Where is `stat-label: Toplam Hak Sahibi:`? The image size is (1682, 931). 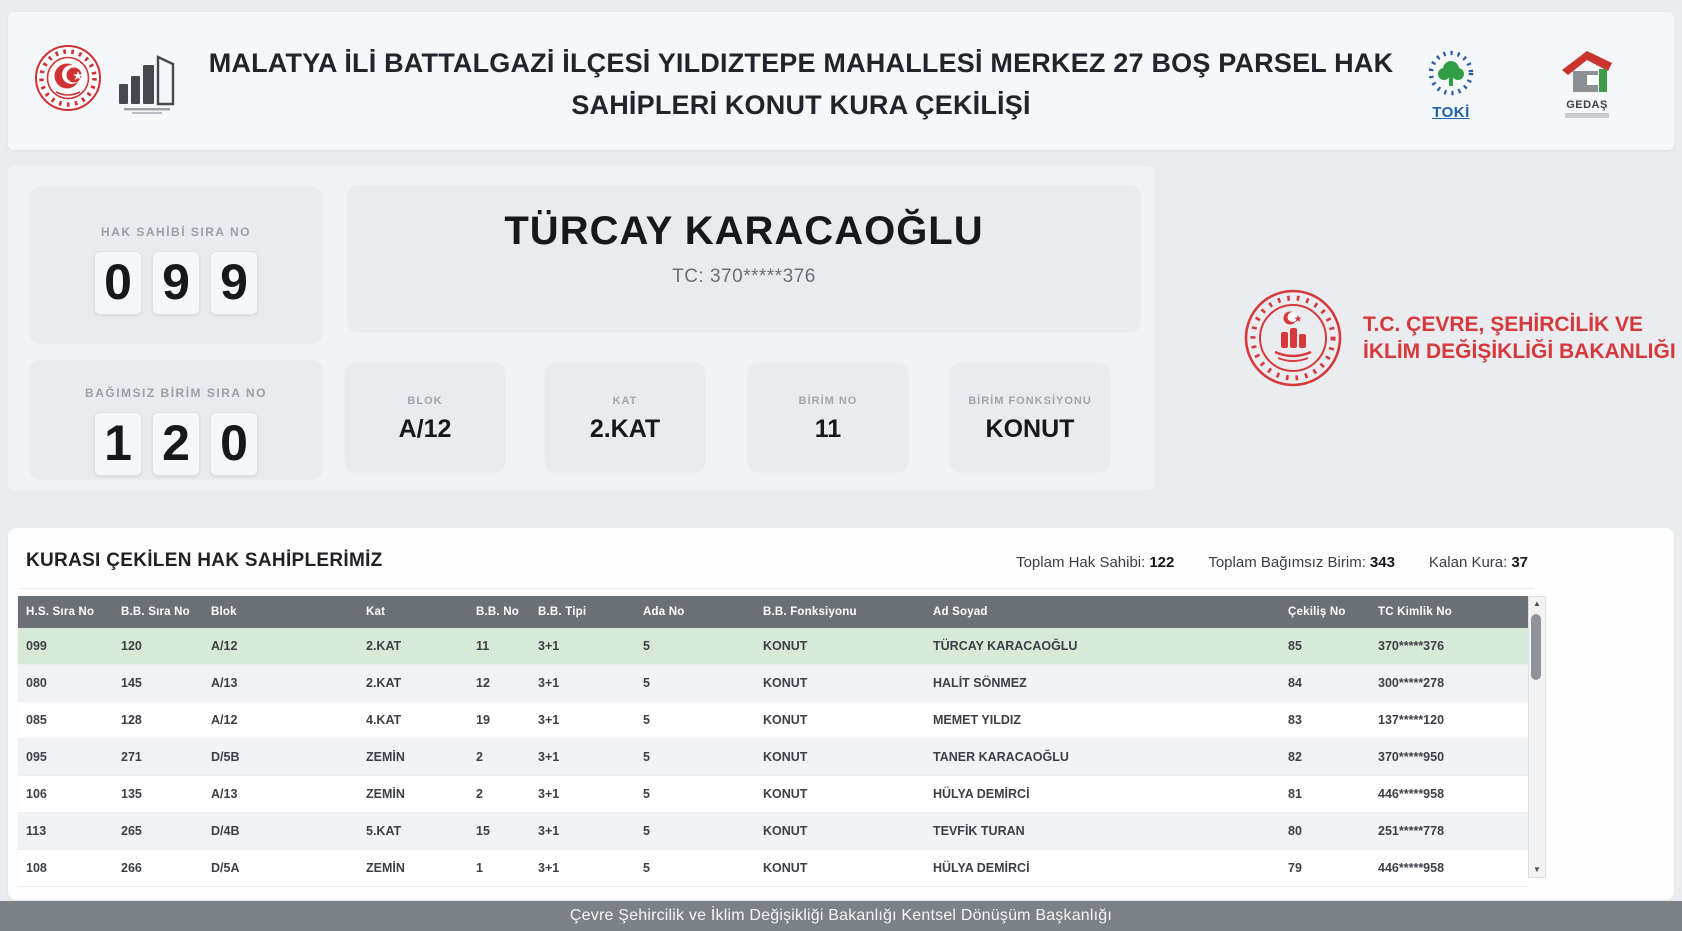
stat-label: Toplam Hak Sahibi: is located at coordinates (1081, 562).